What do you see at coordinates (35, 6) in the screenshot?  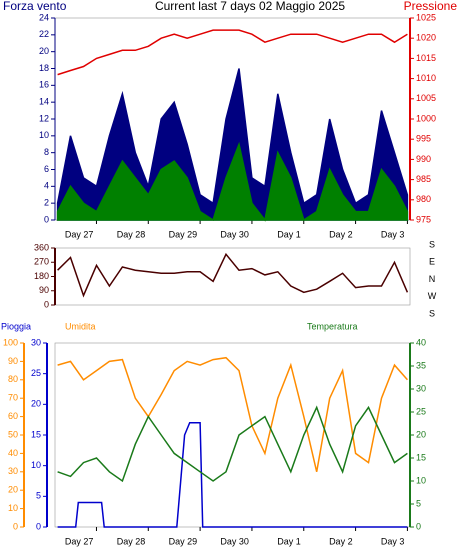 I see `y-label: Forza vento` at bounding box center [35, 6].